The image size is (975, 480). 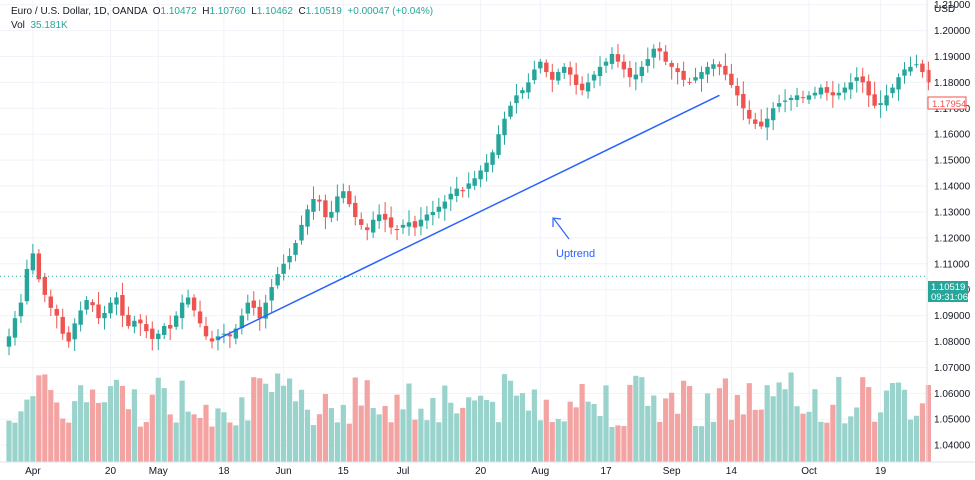 What do you see at coordinates (881, 471) in the screenshot?
I see `x-tick-label: 19` at bounding box center [881, 471].